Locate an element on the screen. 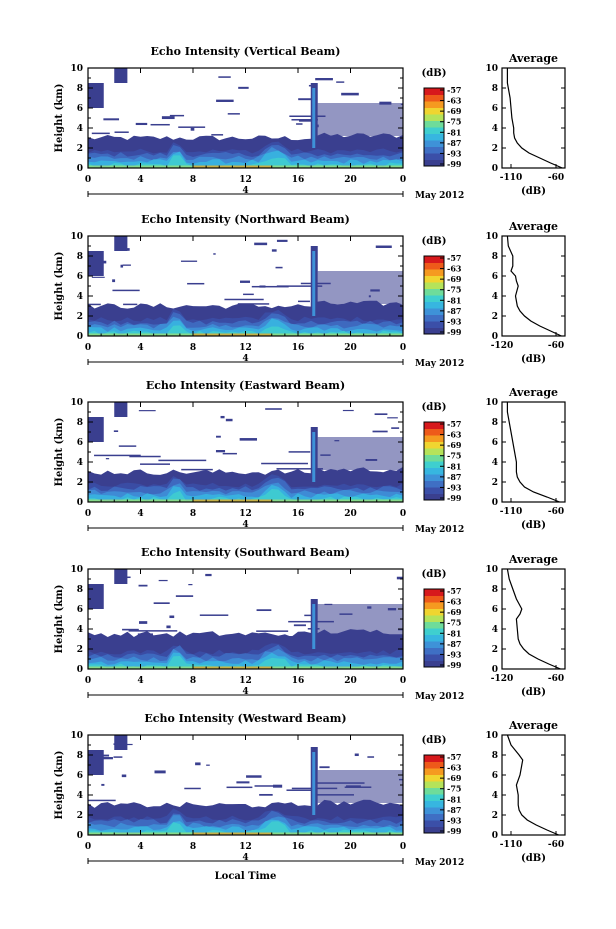  y-tick-label: 8 is located at coordinates (80, 89).